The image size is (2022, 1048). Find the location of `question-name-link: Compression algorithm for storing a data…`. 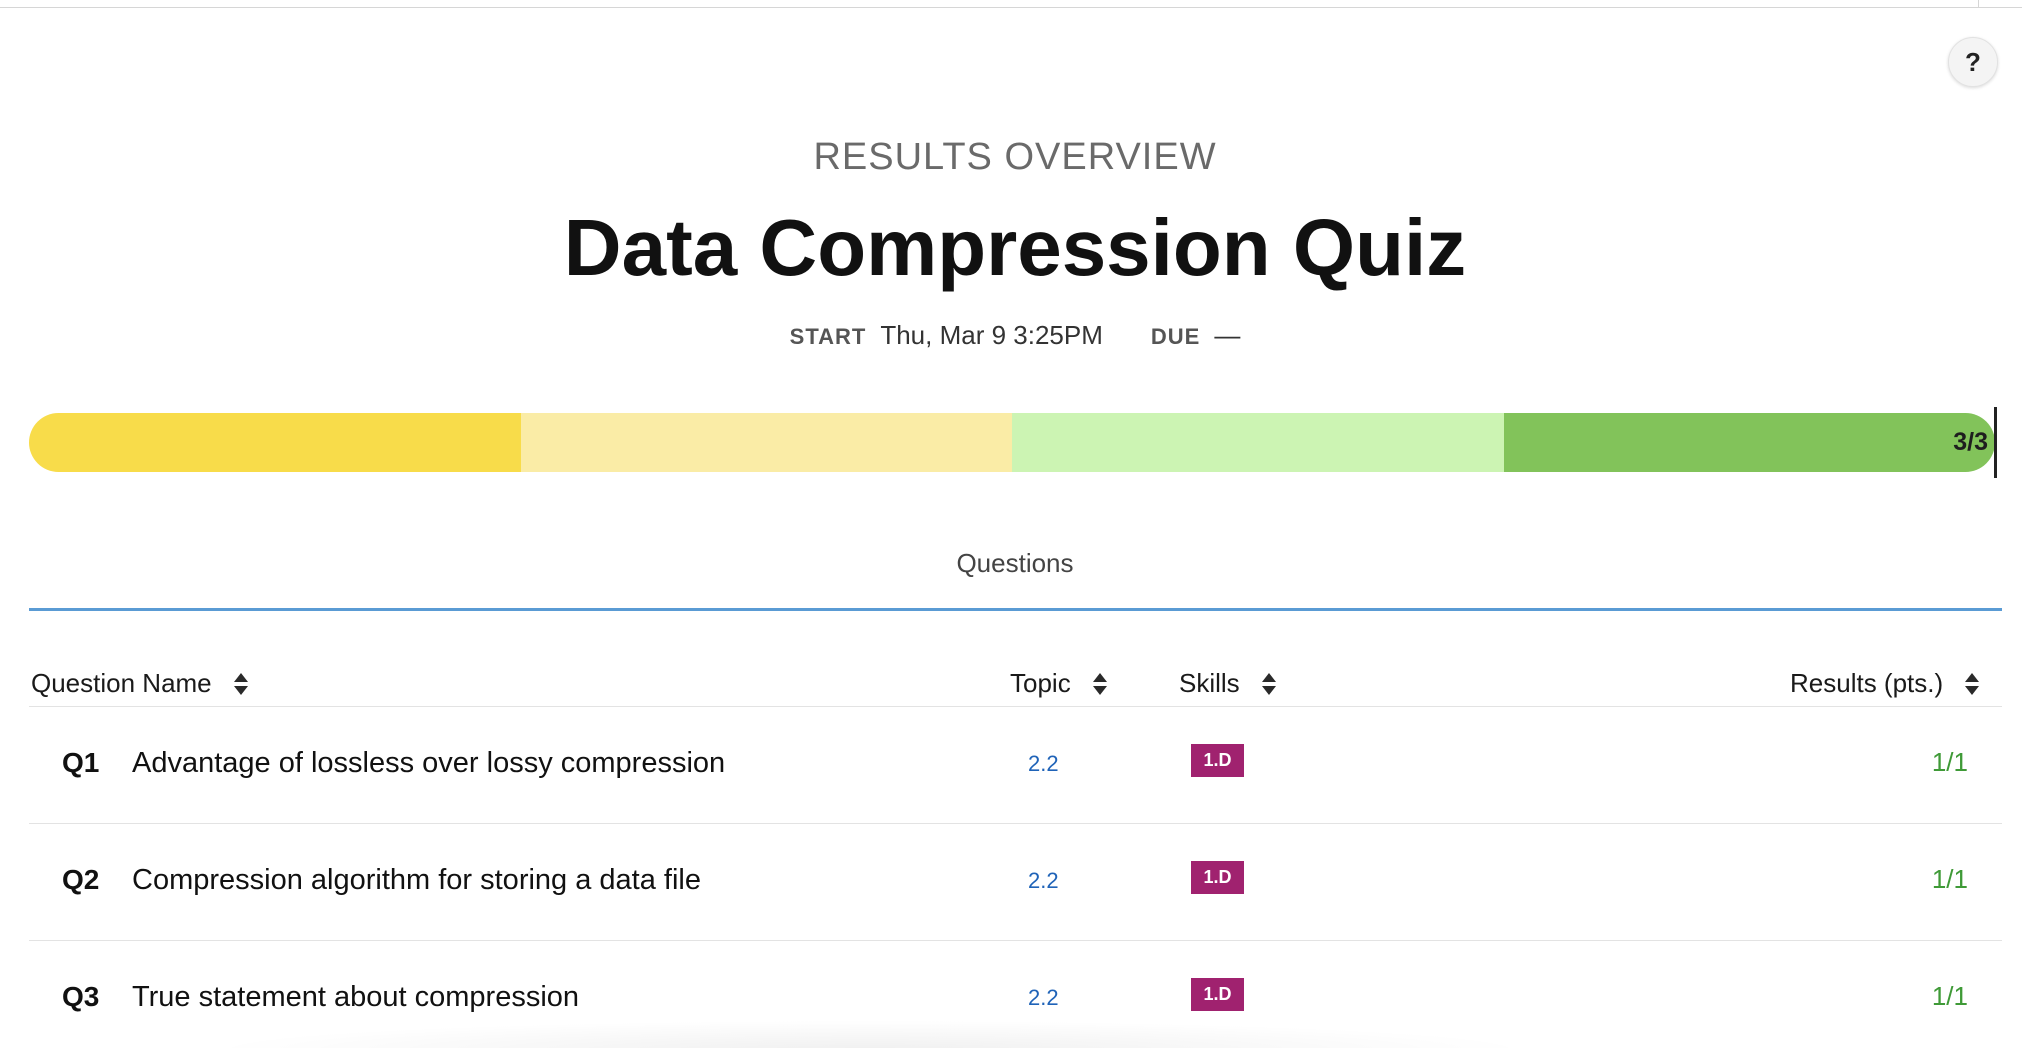

question-name-link: Compression algorithm for storing a data… is located at coordinates (416, 880).